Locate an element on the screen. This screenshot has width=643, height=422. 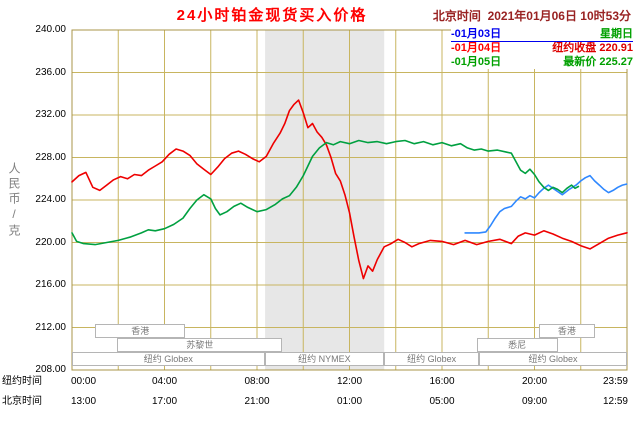
beijing-datetime-label: 北京时间 2021年01月06日 10时53分 is located at coordinates (531, 16).